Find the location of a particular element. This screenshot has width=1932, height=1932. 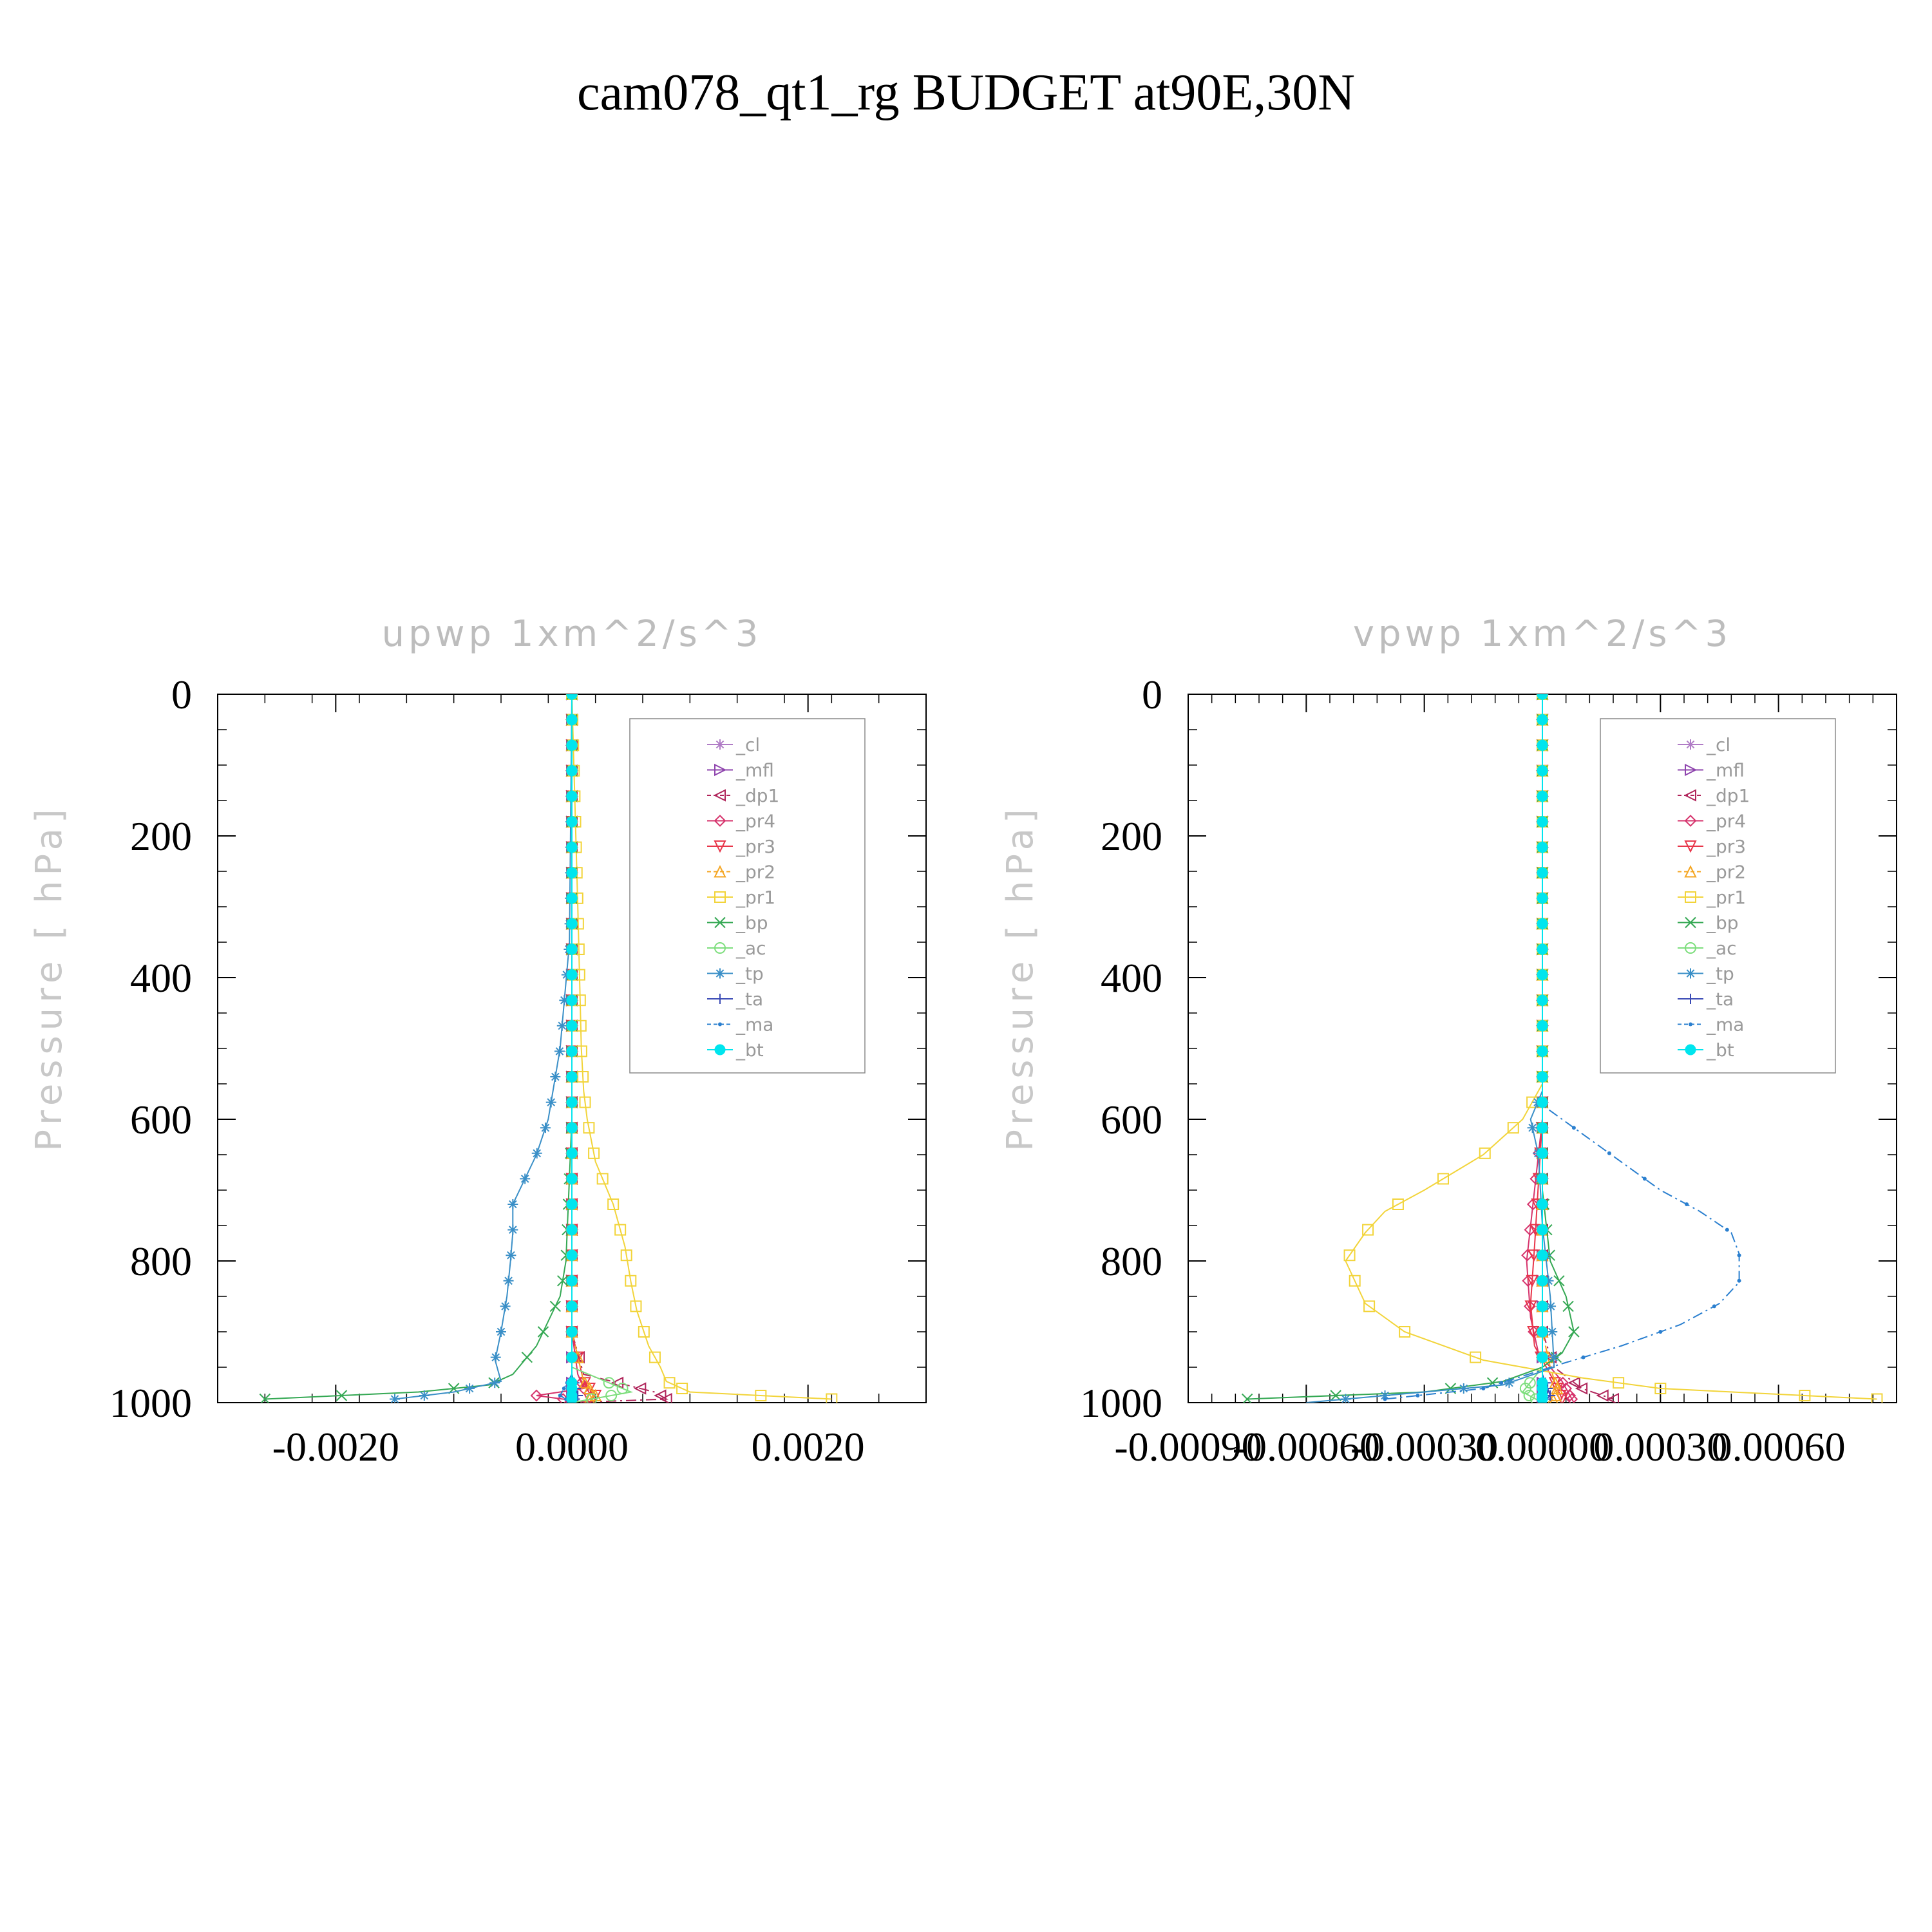

series-tp is located at coordinates (483, 1048).